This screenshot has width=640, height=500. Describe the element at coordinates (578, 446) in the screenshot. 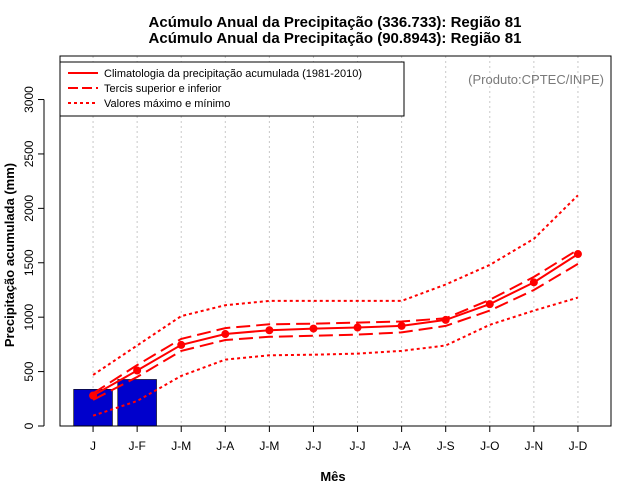

I see `x-tick-label: J-D` at that location.